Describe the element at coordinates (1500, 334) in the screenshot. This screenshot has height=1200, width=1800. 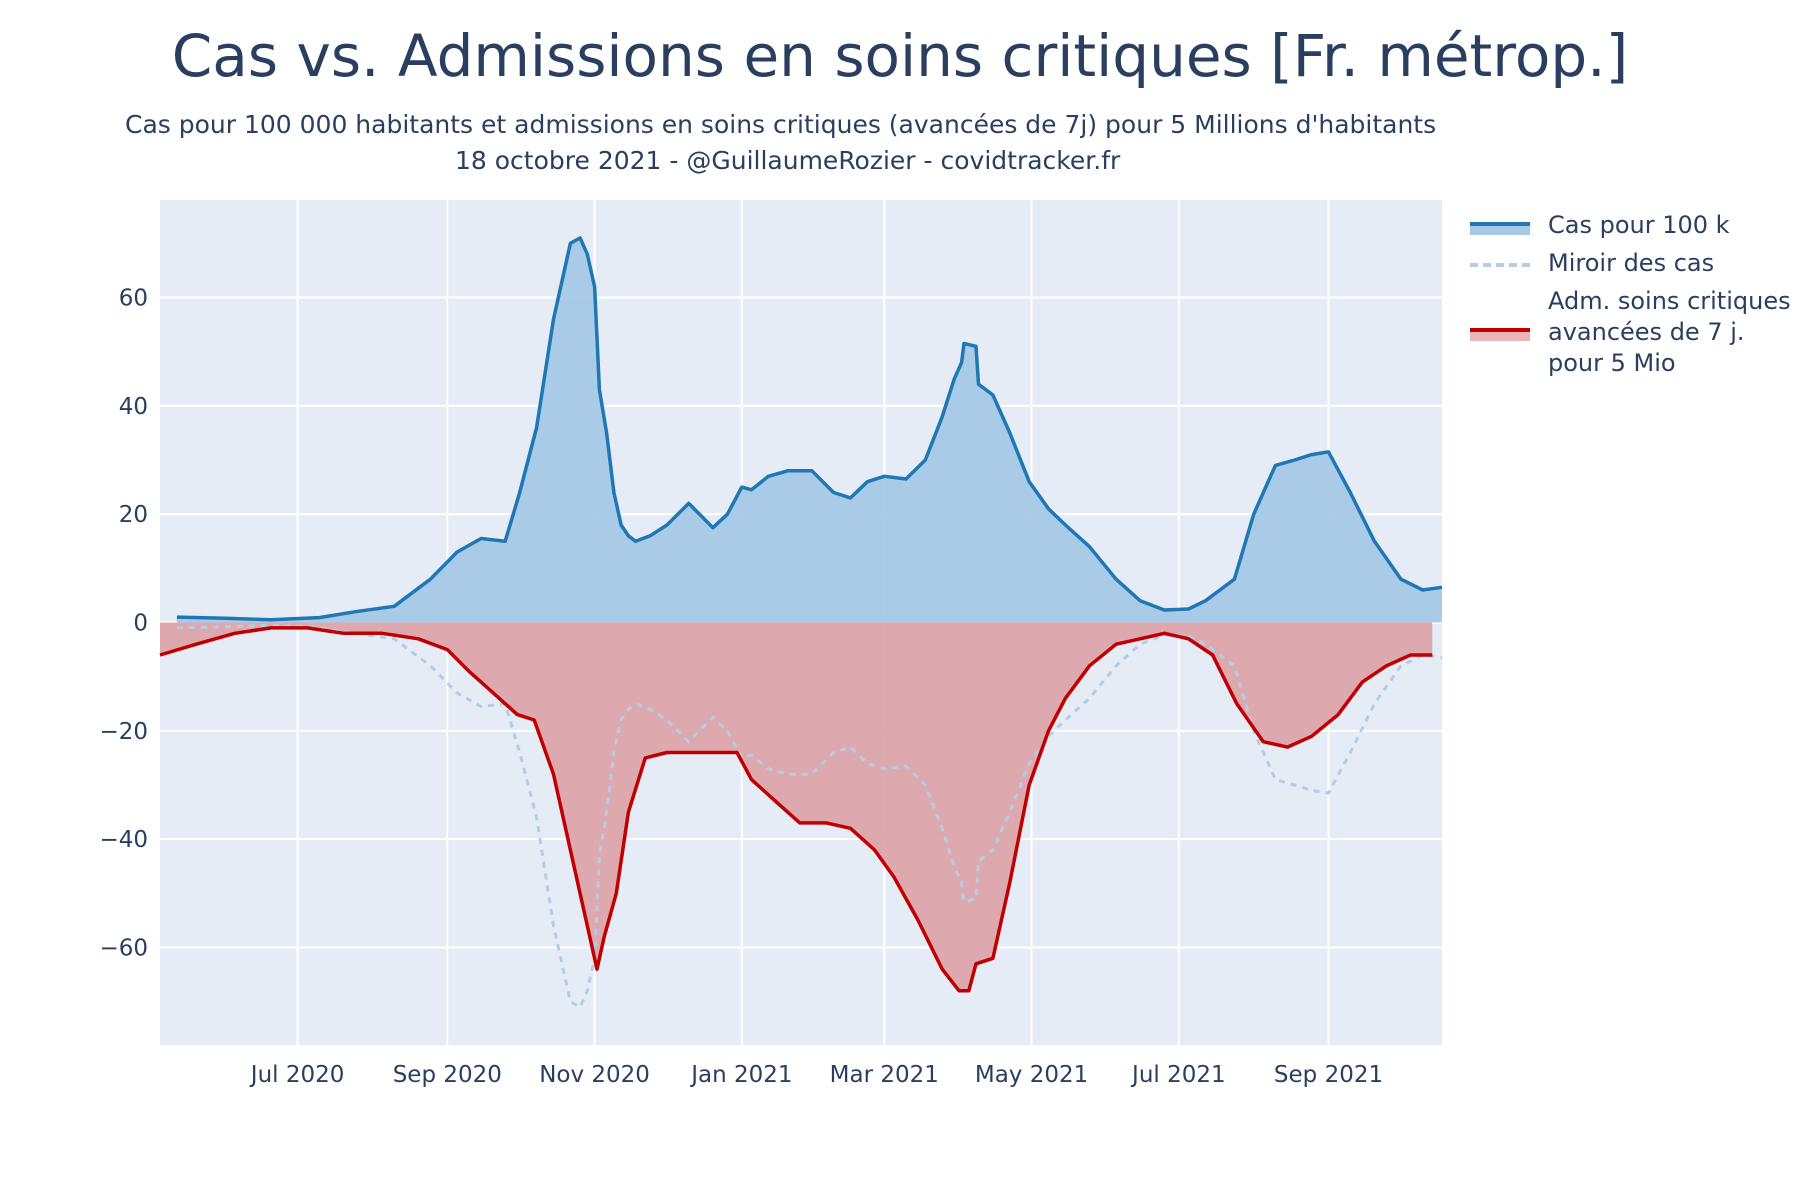
I see `legend-swatch-icu` at that location.